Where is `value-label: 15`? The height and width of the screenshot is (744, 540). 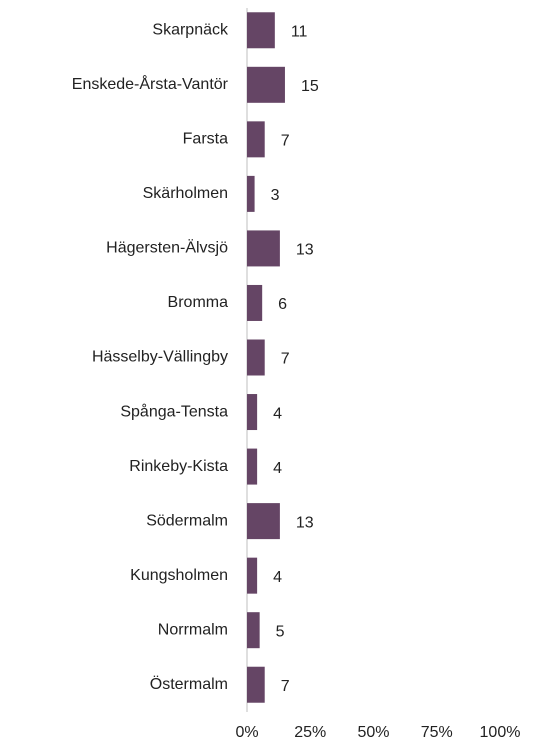 value-label: 15 is located at coordinates (310, 86).